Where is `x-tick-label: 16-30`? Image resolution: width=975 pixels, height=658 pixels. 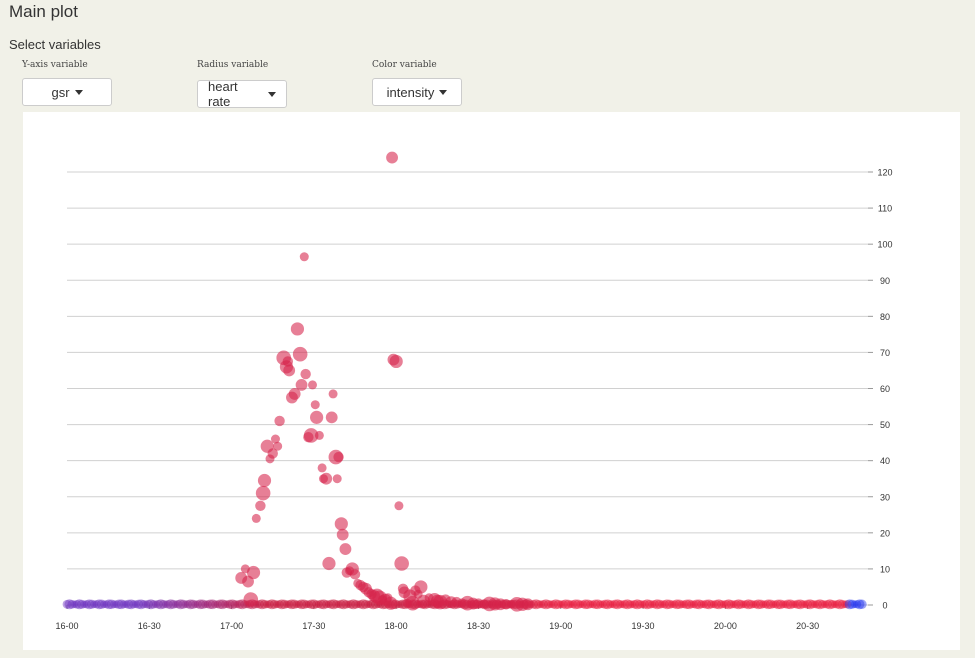
x-tick-label: 16-30 is located at coordinates (149, 626).